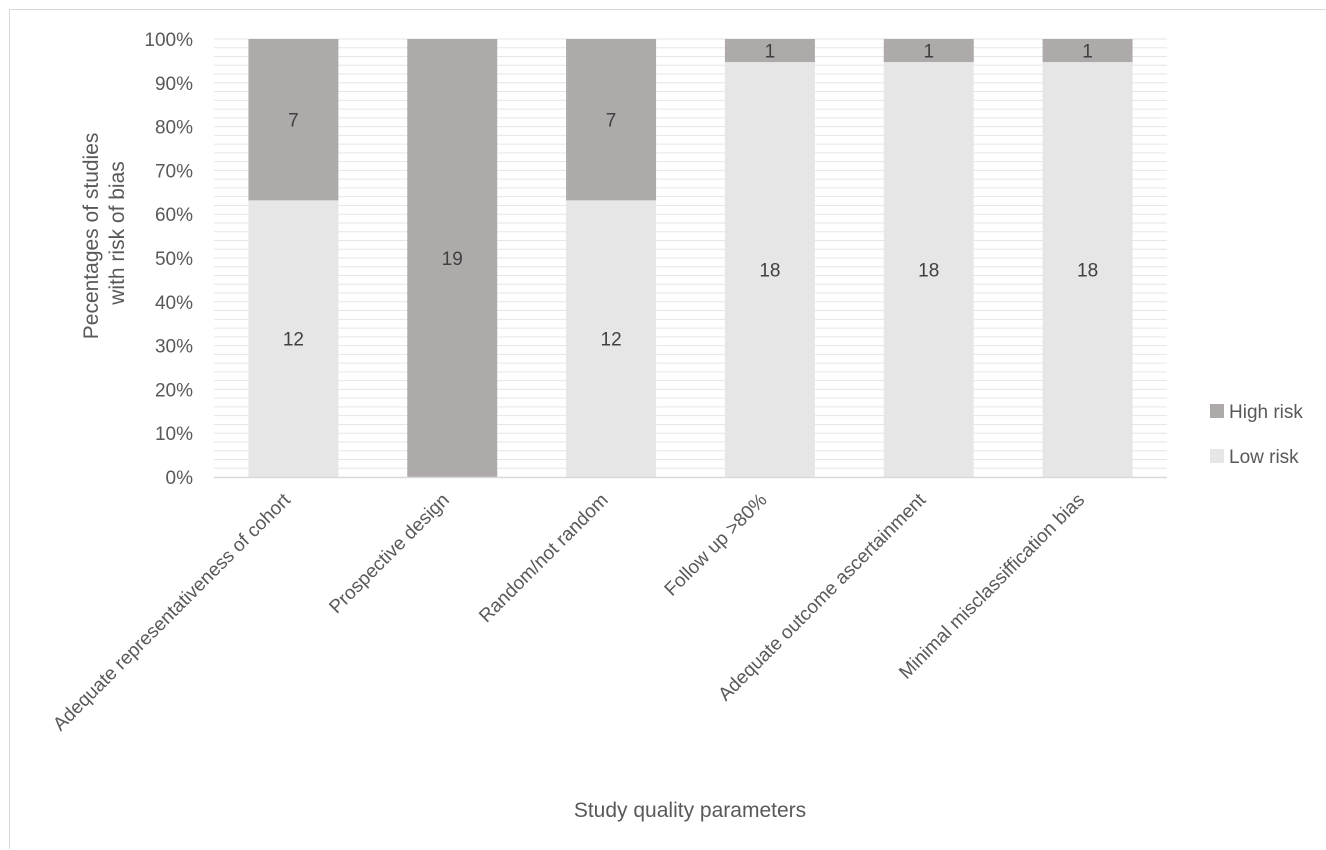 The image size is (1326, 850). What do you see at coordinates (117, 233) in the screenshot?
I see `y-axis-title-line-2: with risk of bias` at bounding box center [117, 233].